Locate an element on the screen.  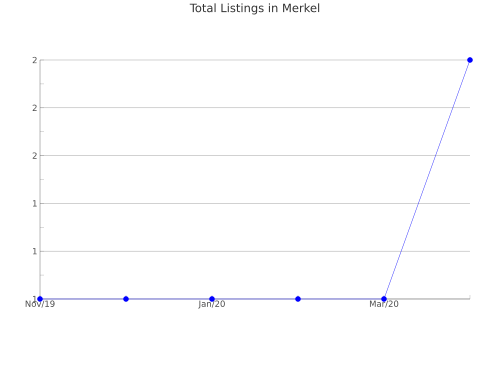
x-tick-label: Mar/20 is located at coordinates (384, 304).